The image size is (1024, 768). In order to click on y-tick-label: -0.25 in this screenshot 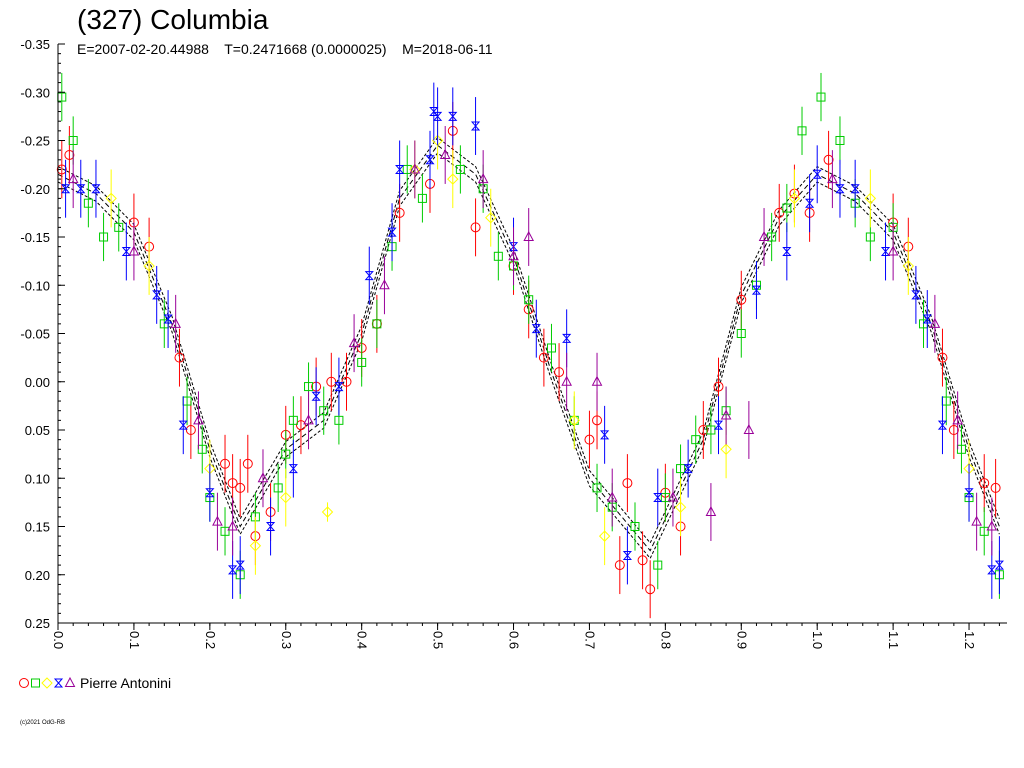, I will do `click(35, 141)`.